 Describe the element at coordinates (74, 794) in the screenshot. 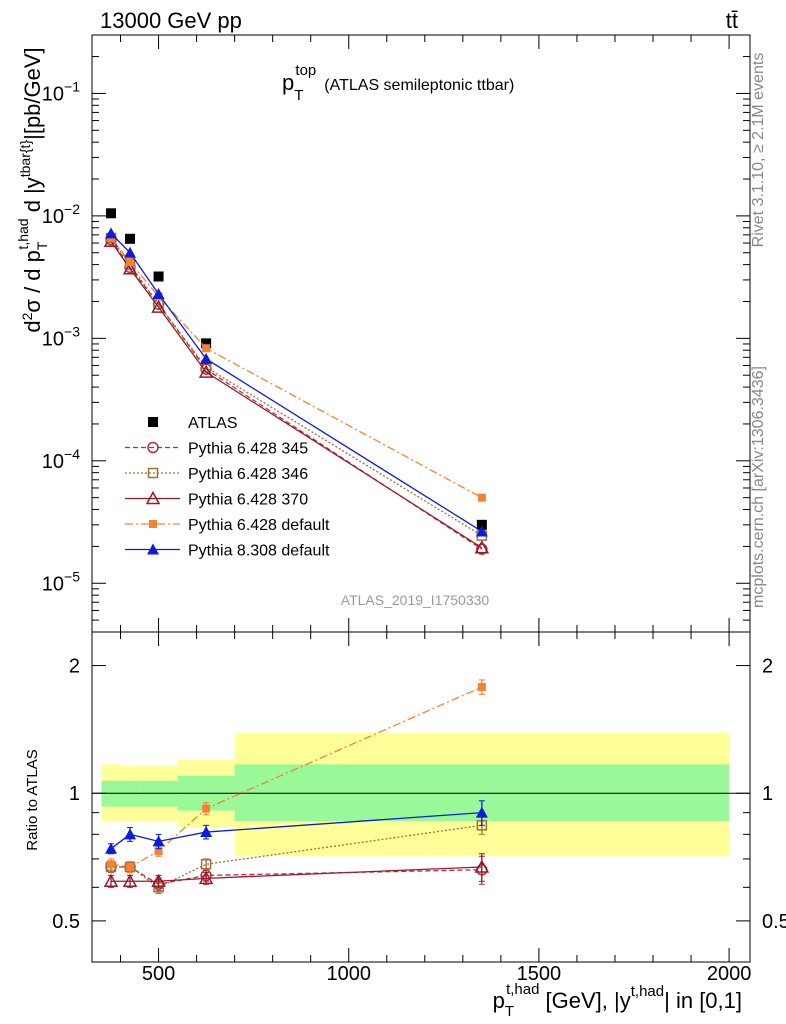

I see `ratio-ytick-label-left: 1` at that location.